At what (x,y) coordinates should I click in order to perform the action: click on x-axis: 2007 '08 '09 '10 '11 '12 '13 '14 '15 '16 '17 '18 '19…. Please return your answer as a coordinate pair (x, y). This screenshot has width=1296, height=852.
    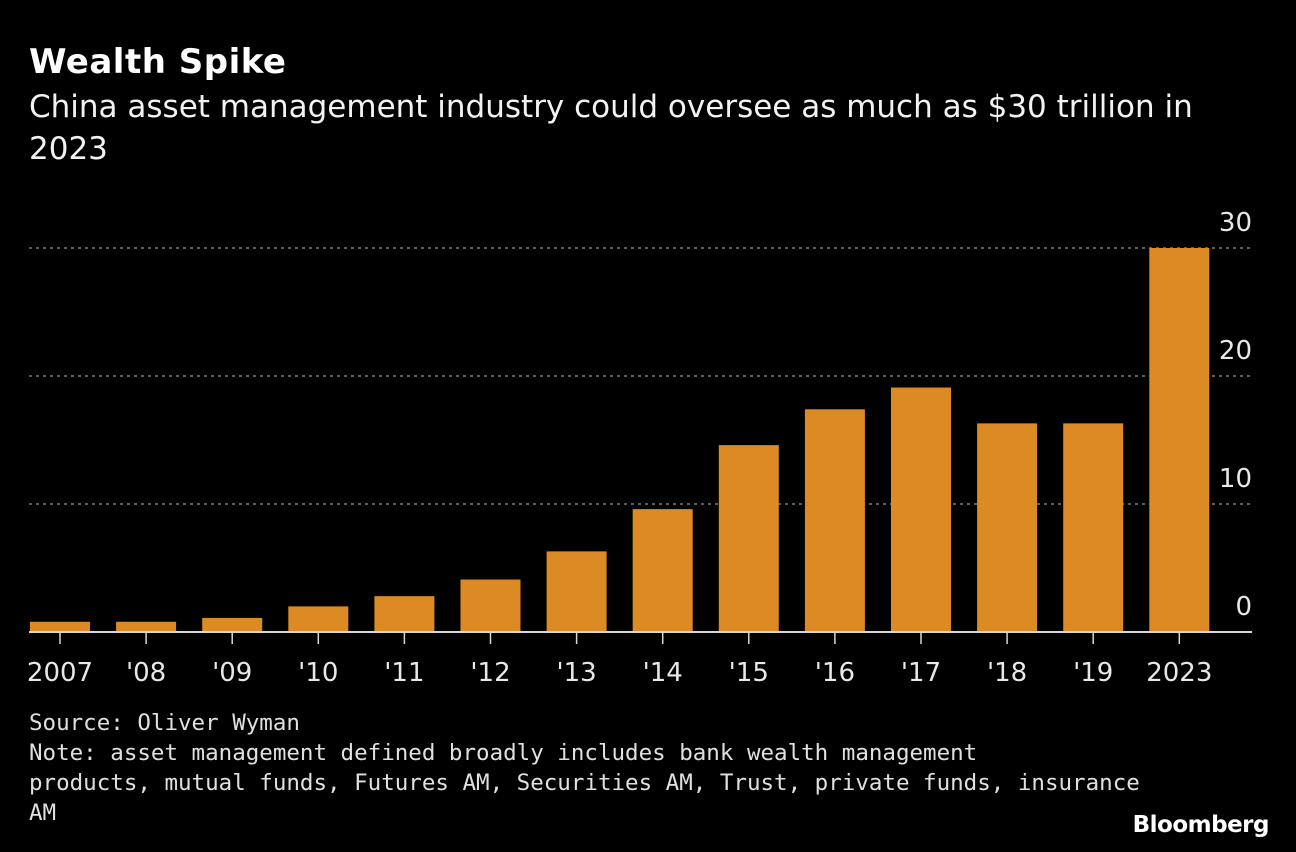
    Looking at the image, I should click on (639, 659).